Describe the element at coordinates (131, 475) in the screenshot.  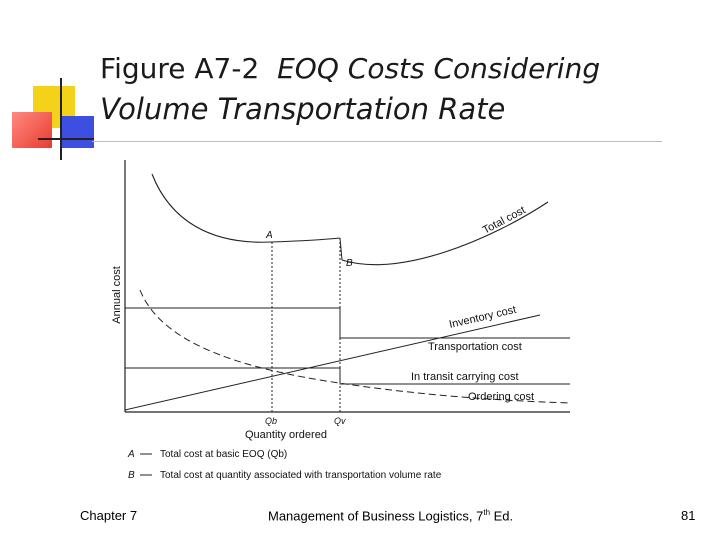
I see `legend-b-key: B` at that location.